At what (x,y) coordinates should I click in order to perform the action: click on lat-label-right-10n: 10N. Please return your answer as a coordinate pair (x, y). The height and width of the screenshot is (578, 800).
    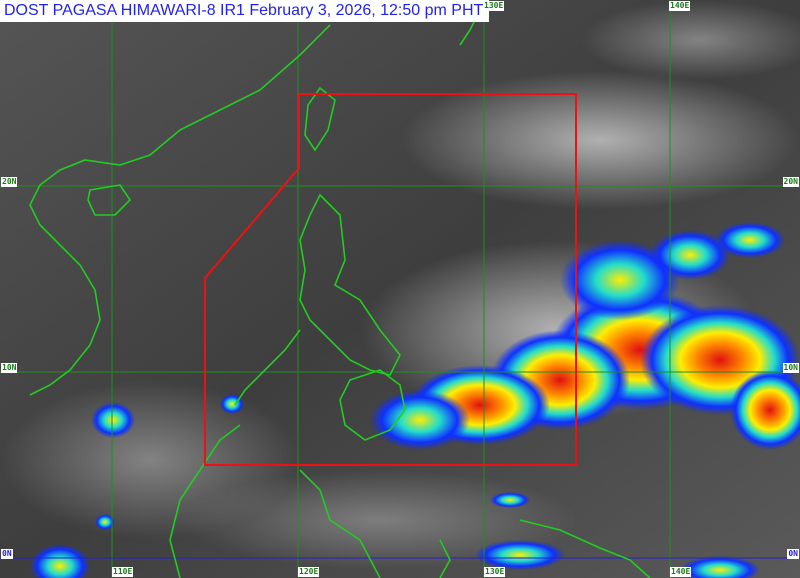
    Looking at the image, I should click on (790, 368).